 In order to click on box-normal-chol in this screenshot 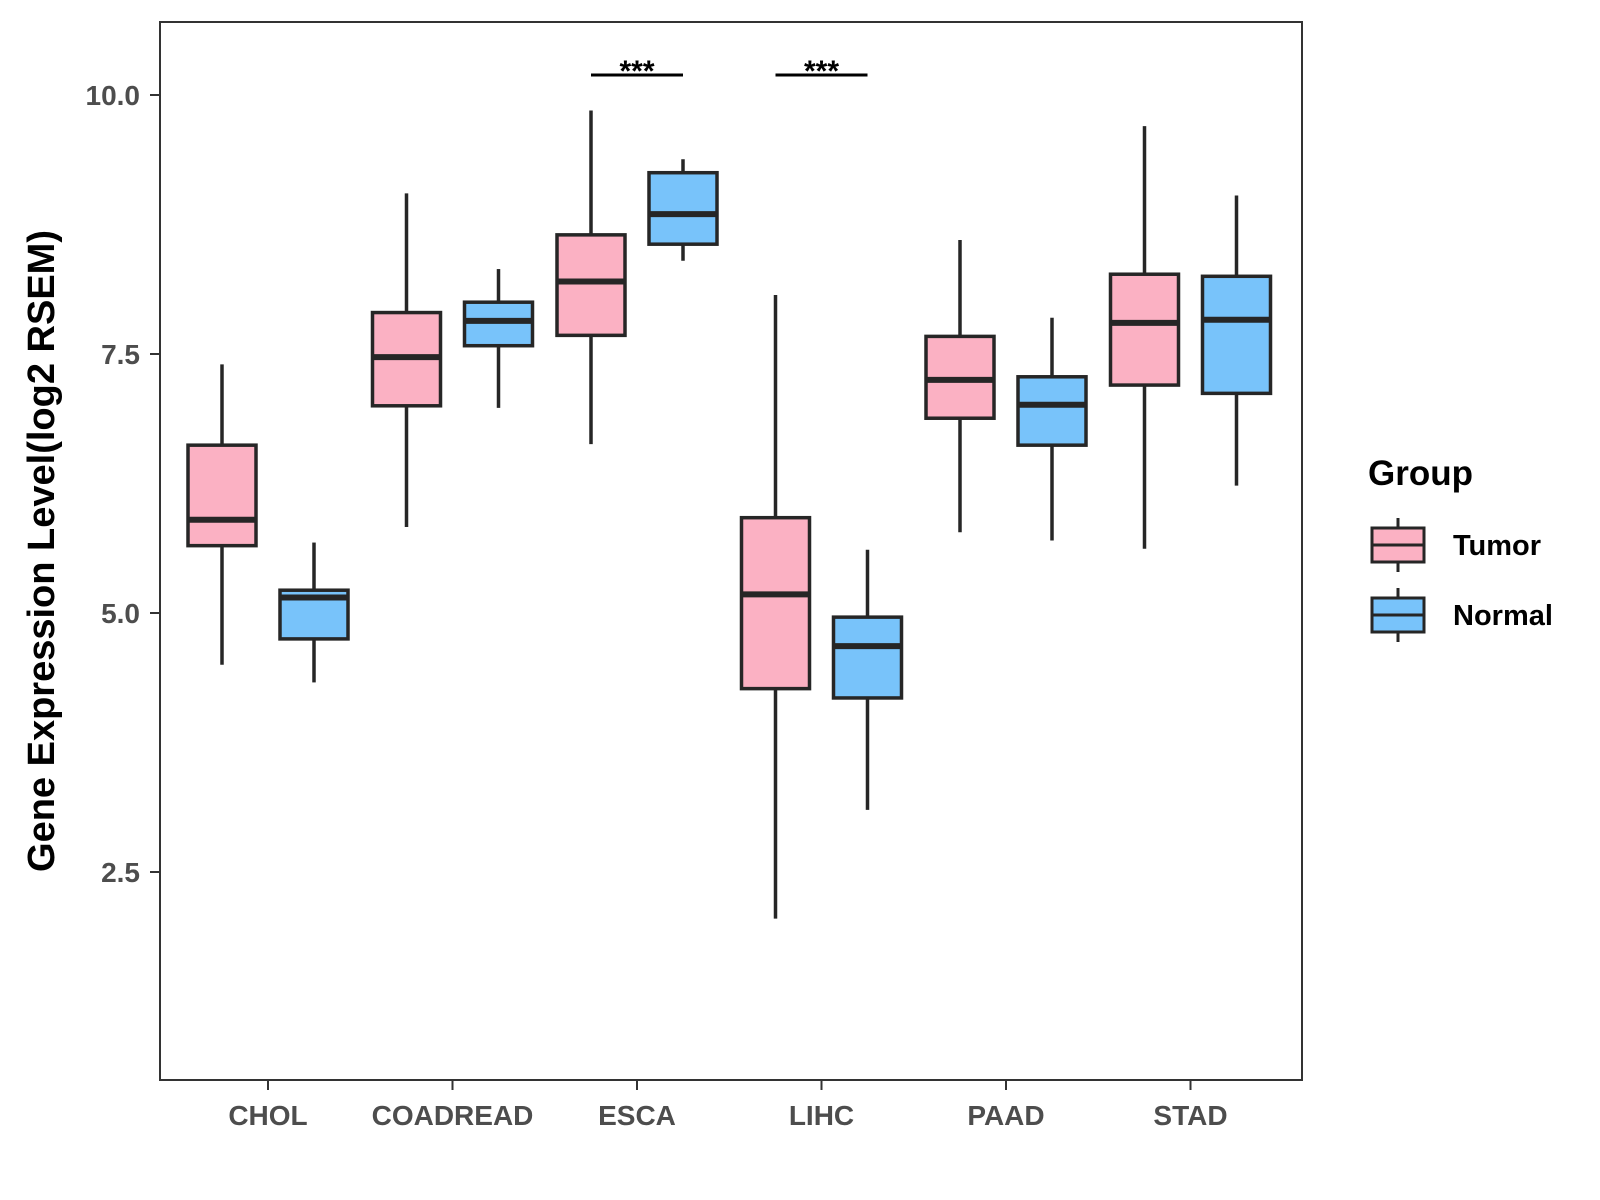, I will do `click(314, 612)`.